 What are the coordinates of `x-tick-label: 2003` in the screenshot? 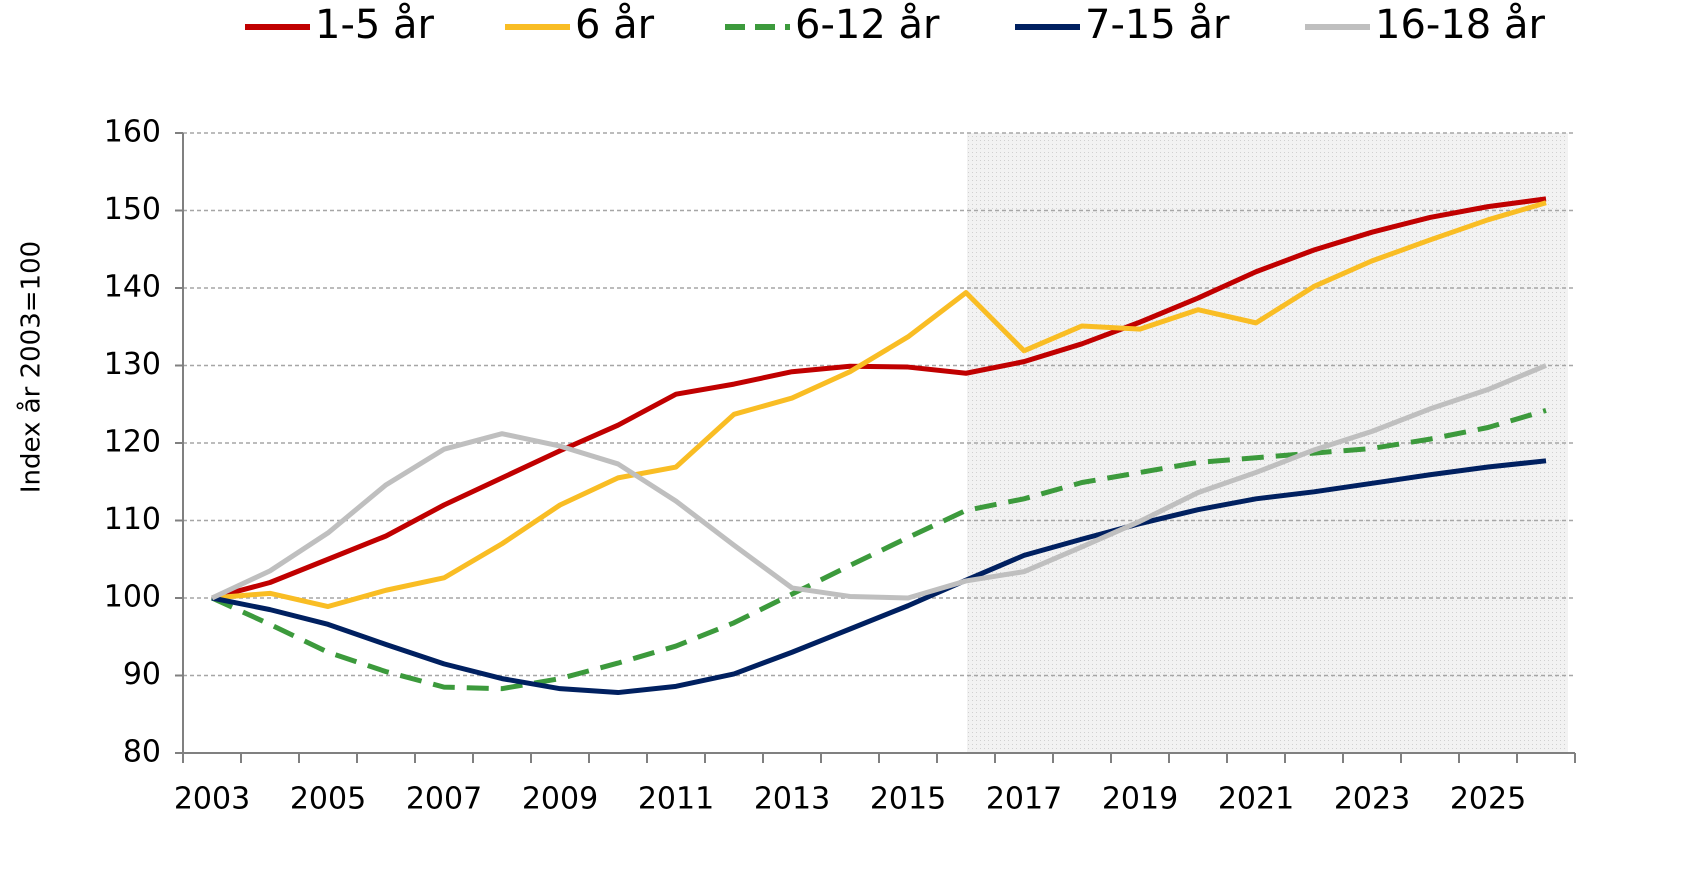 It's located at (212, 799).